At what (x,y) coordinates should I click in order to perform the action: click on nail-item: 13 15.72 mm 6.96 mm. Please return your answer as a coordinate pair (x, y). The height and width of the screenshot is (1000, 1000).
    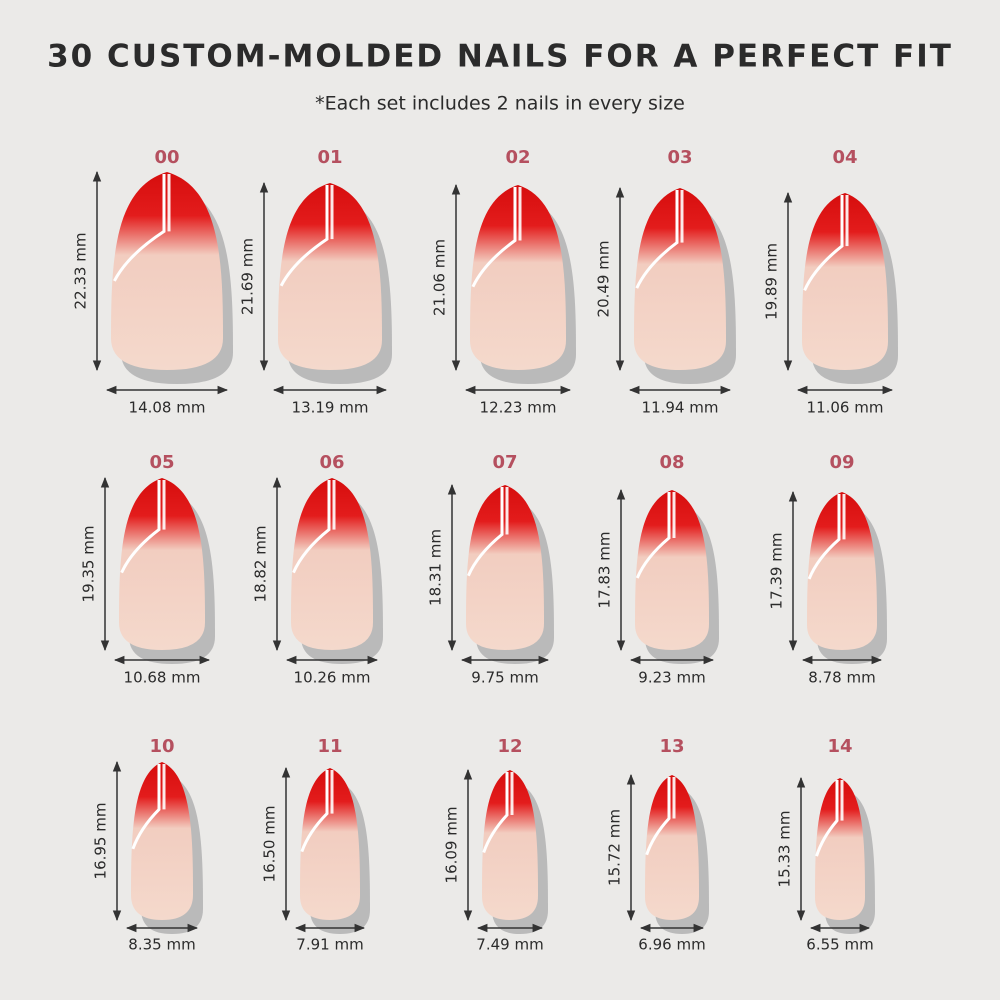
    Looking at the image, I should click on (657, 845).